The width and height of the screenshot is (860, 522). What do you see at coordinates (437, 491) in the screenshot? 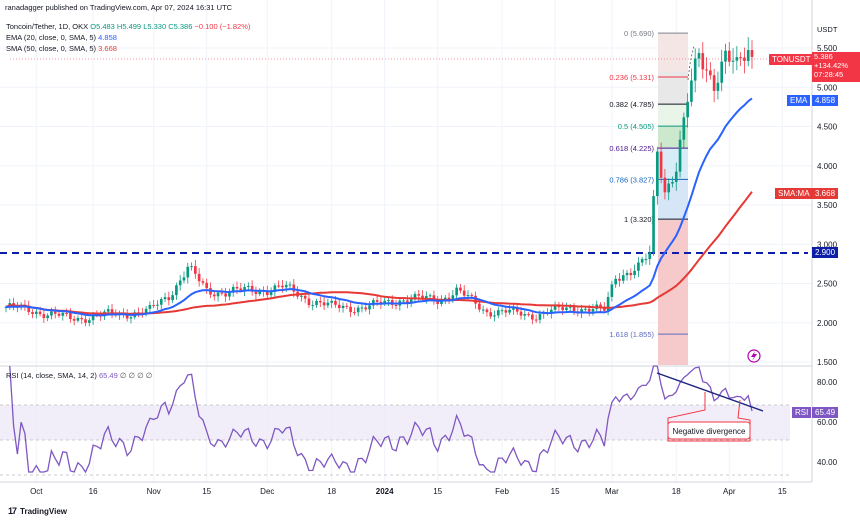
I see `time-tick-7: 15` at bounding box center [437, 491].